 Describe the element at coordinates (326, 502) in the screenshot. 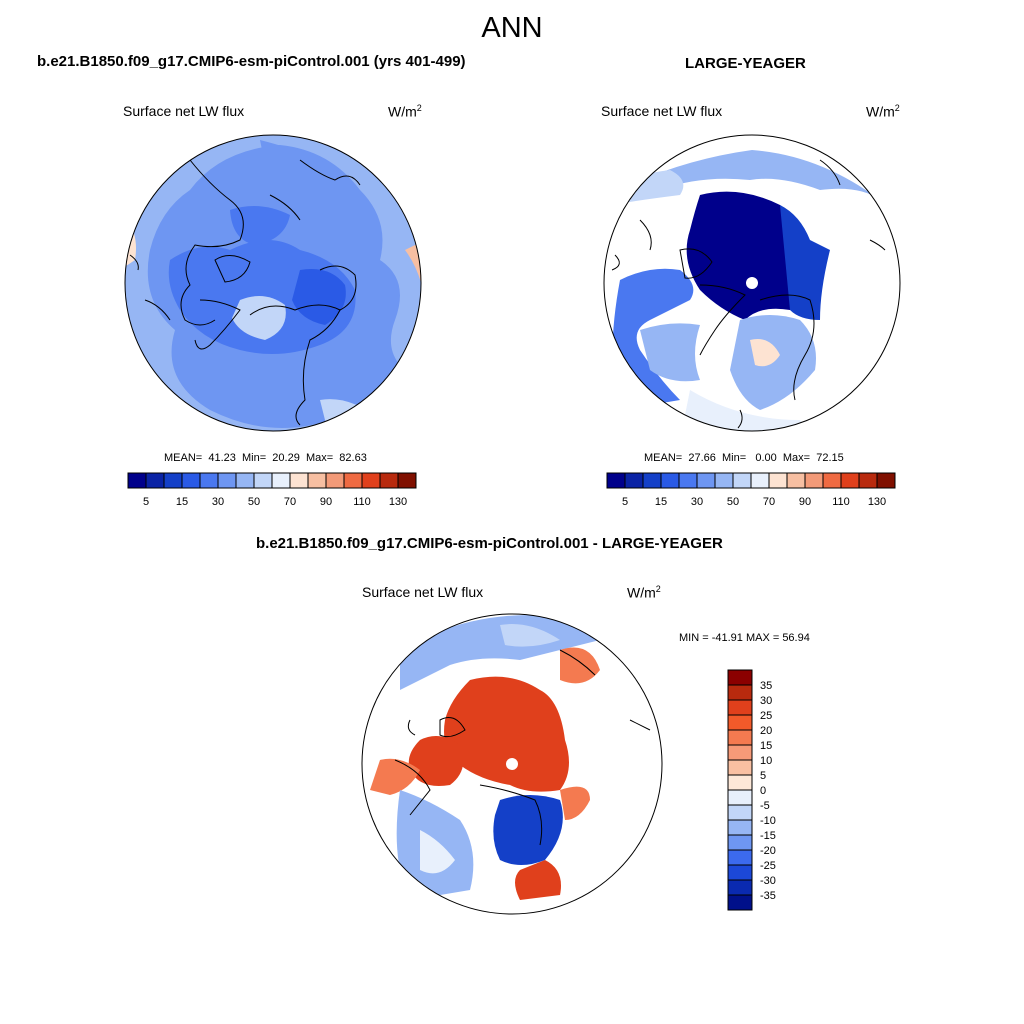

I see `colorbar-1-tick-label: 90` at that location.